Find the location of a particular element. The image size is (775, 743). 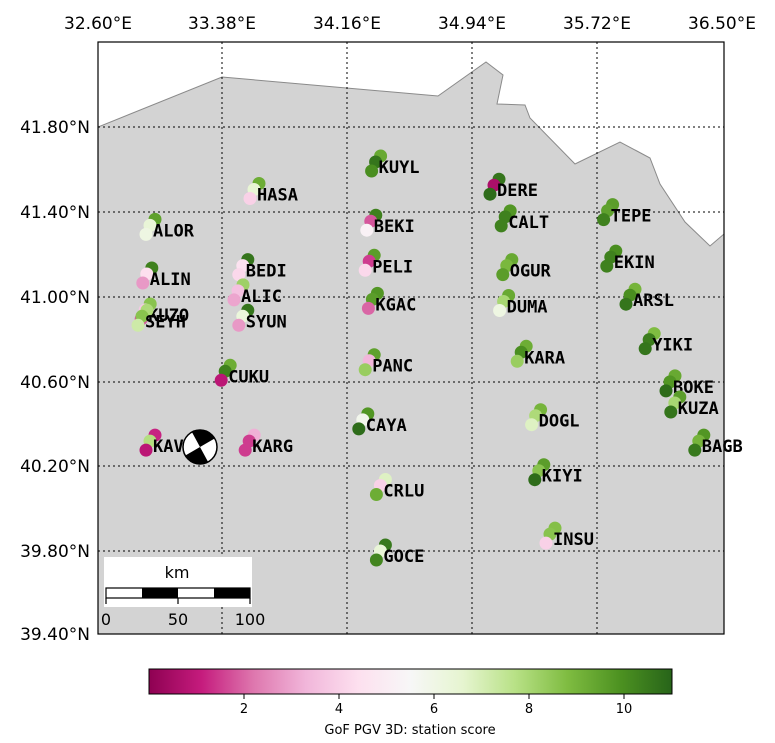

lon-label: 35.72°E is located at coordinates (597, 24).